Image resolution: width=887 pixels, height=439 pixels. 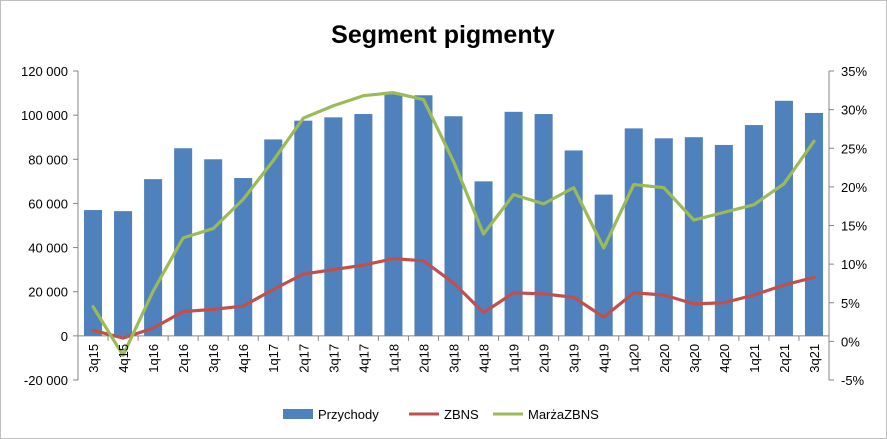 I want to click on x-category-label: 3q21, so click(x=814, y=358).